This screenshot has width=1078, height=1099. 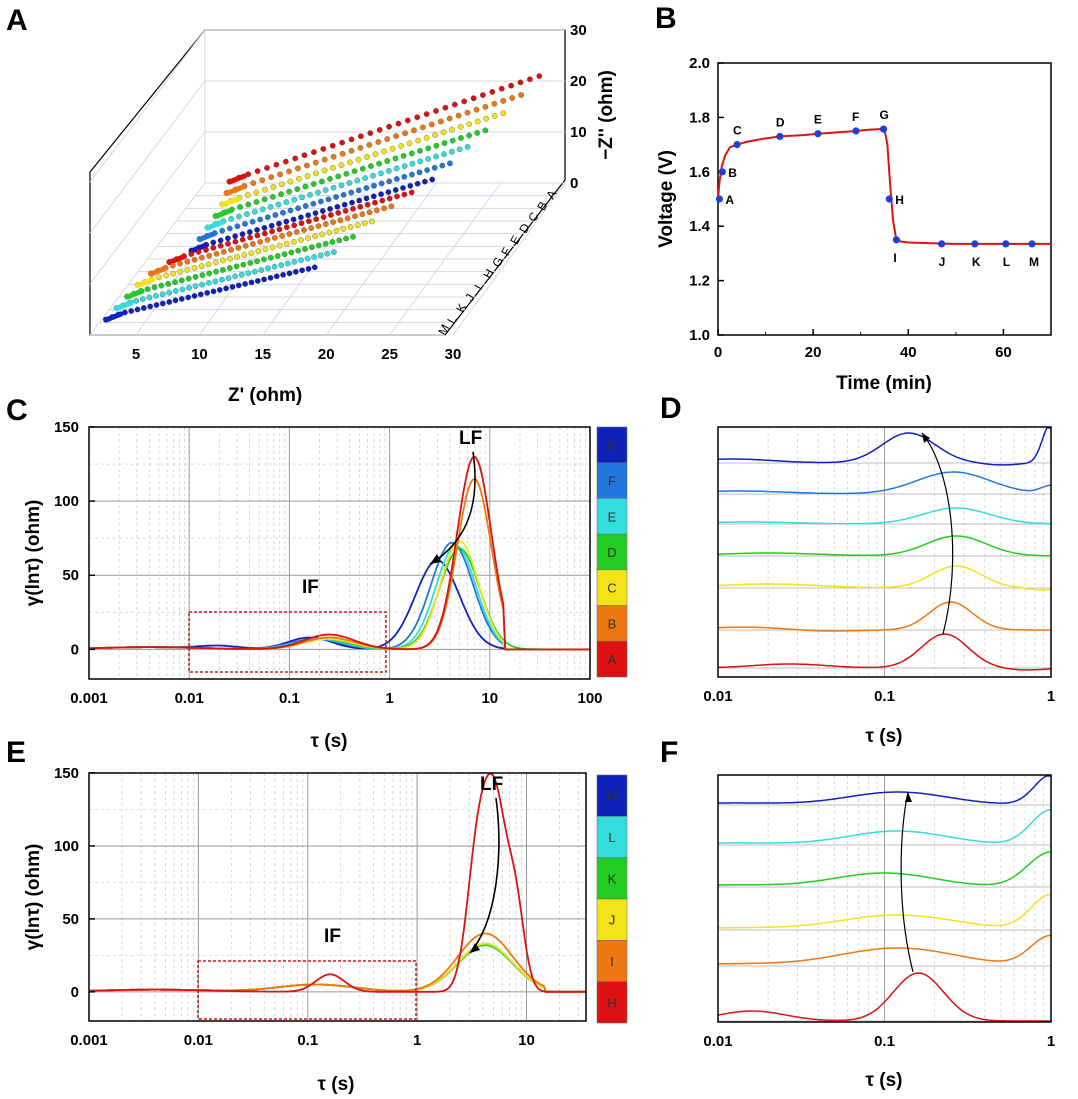 I want to click on panel-e-legend-swatch-L, so click(x=612, y=837).